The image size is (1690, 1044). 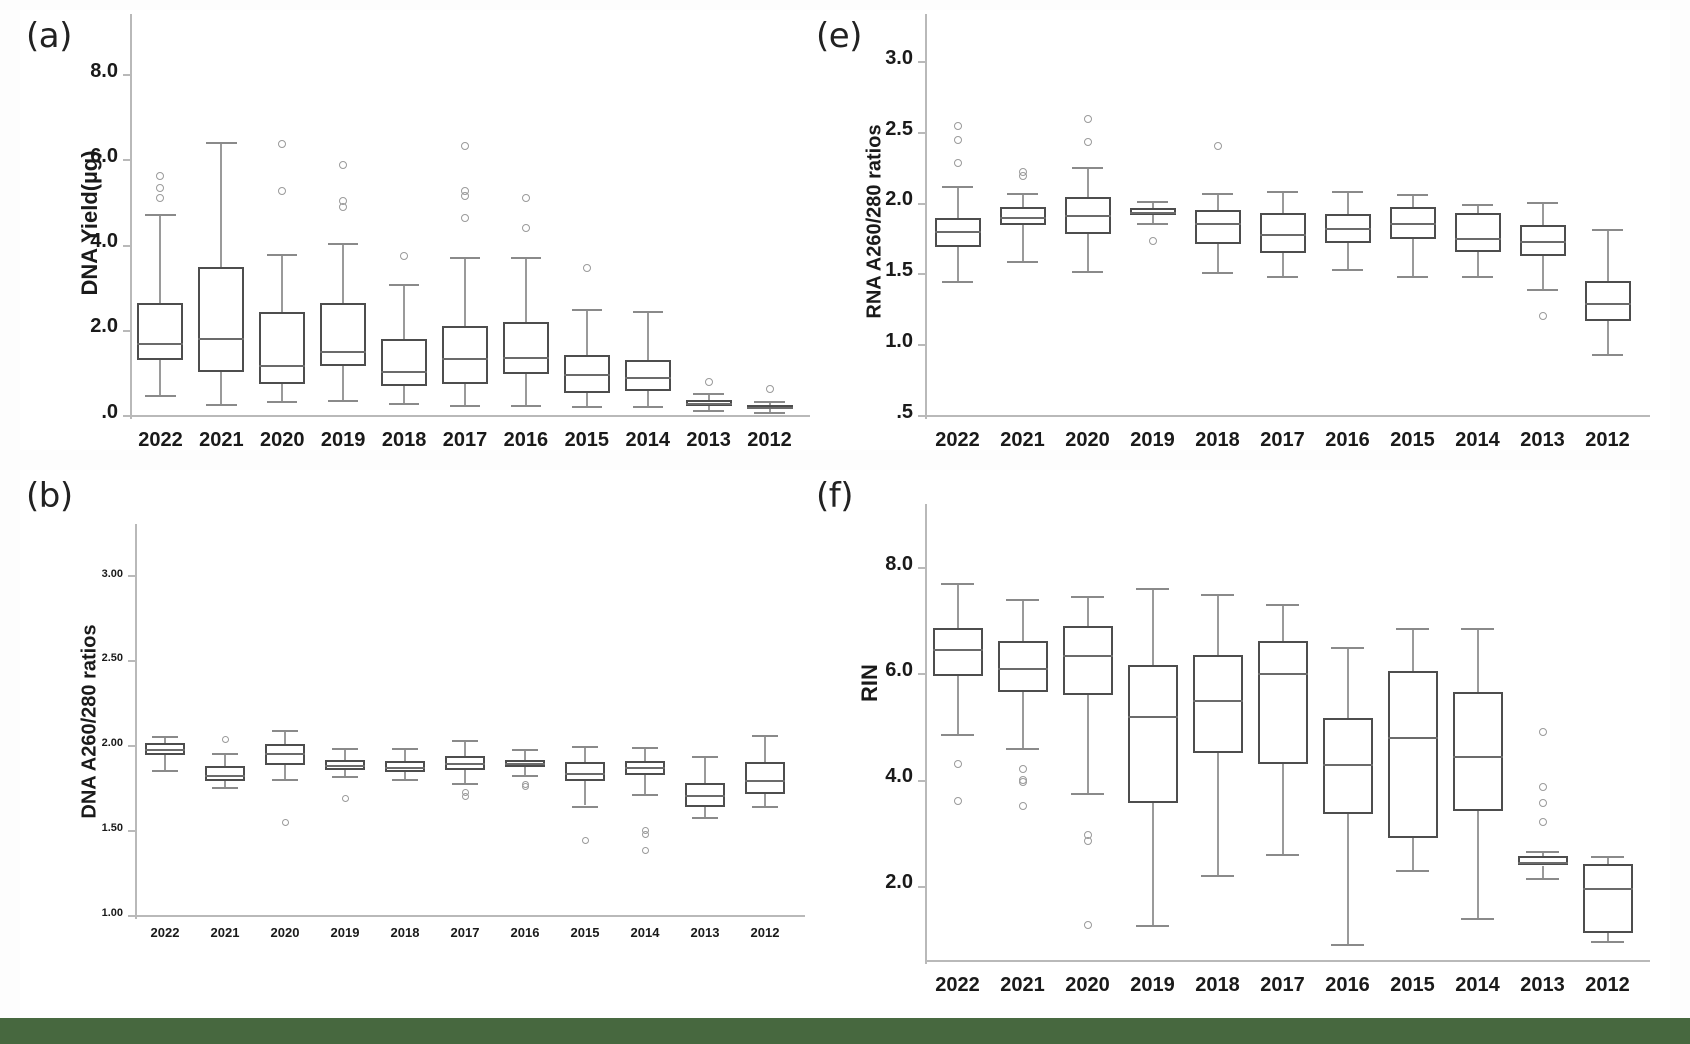 I want to click on panel-f-xtick-2021: 2021, so click(x=1022, y=985).